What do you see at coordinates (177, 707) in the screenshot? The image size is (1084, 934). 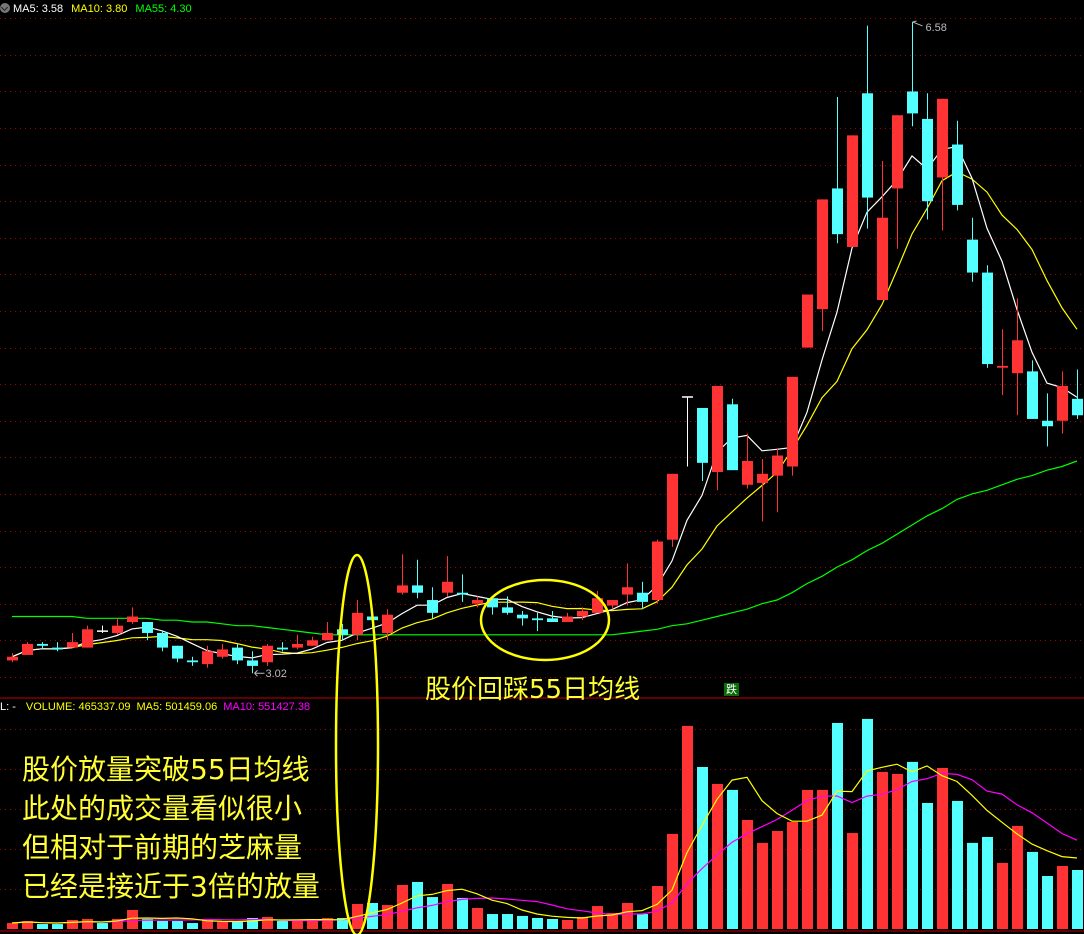 I see `volume-ma5-value: MA5: 501459.06` at bounding box center [177, 707].